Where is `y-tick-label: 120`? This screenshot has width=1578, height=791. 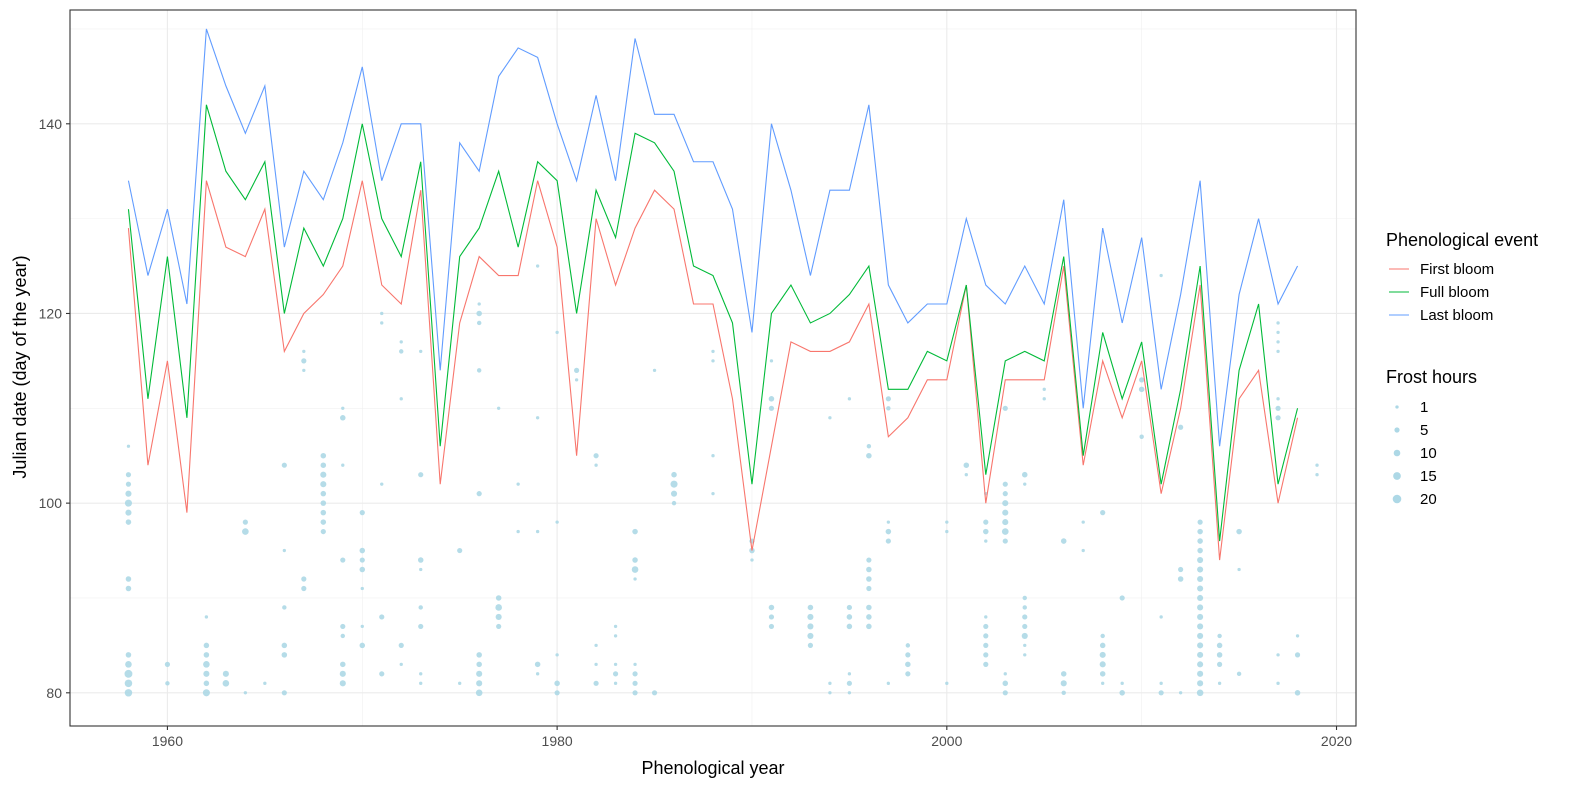 y-tick-label: 120 is located at coordinates (51, 313).